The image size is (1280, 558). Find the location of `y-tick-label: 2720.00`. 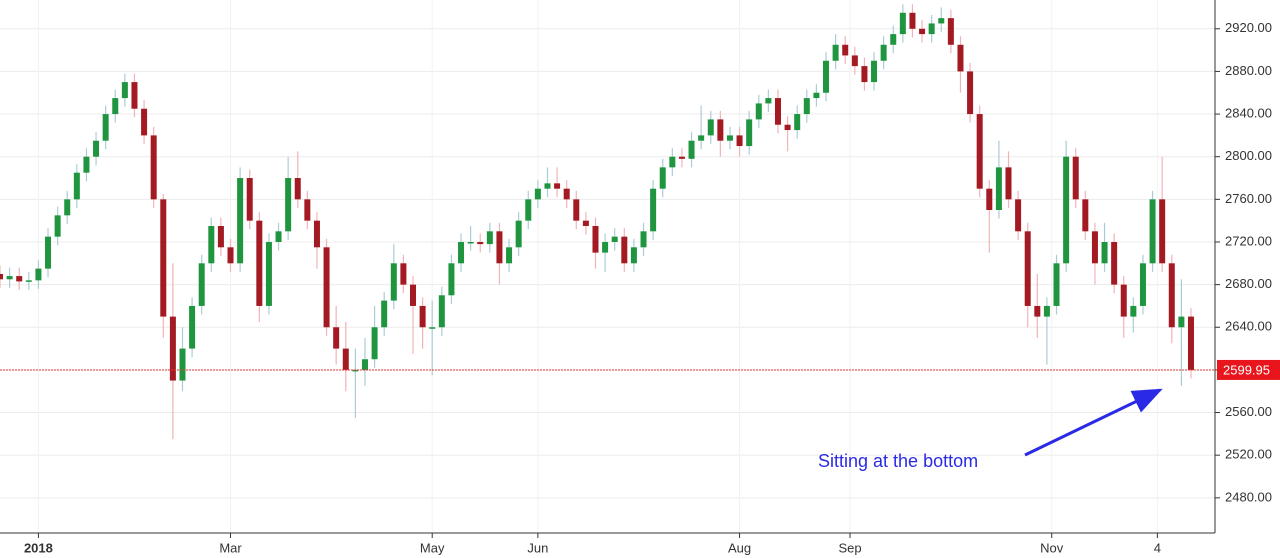

y-tick-label: 2720.00 is located at coordinates (1248, 240).